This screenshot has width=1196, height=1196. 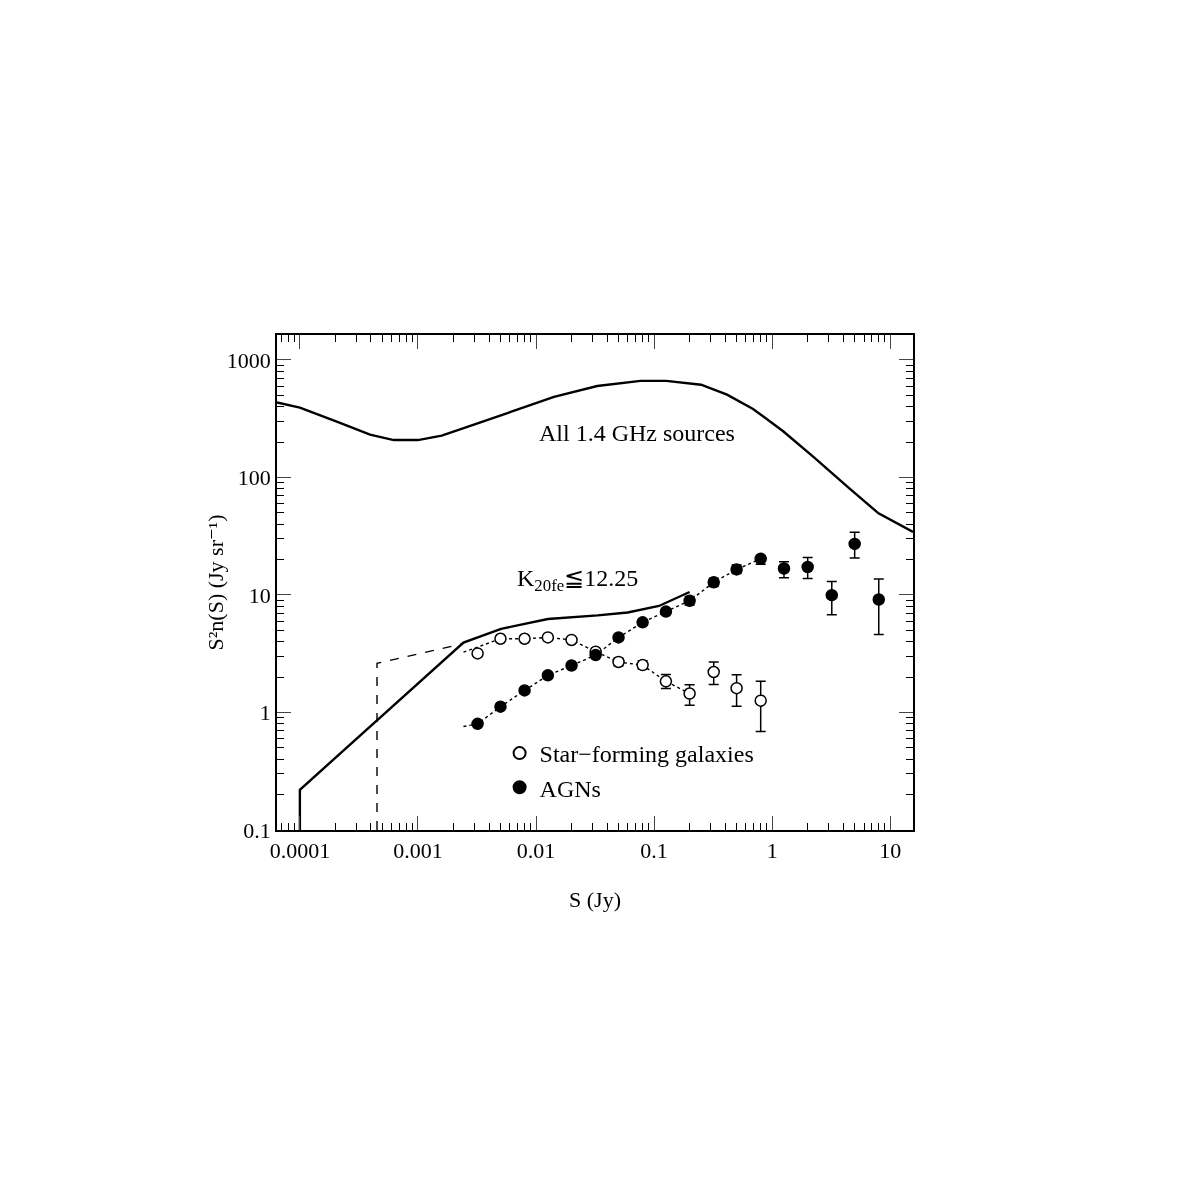 I want to click on x-tick-label: 0.001, so click(x=418, y=851).